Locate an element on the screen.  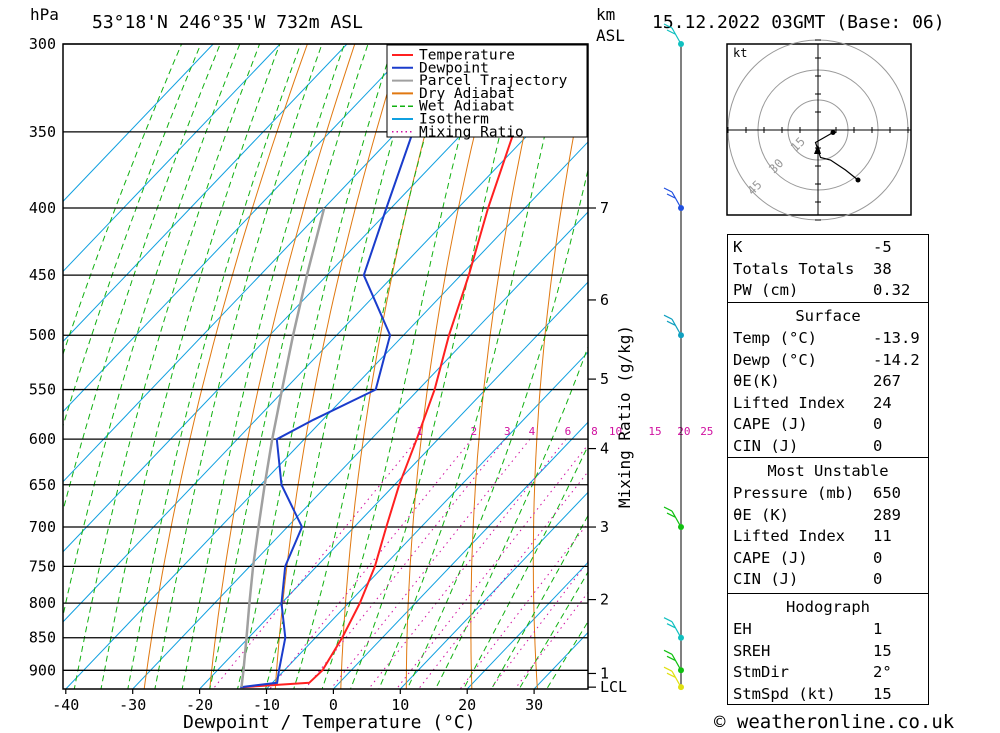
legend-label: Parcel Trajectory is located at coordinates (493, 81).